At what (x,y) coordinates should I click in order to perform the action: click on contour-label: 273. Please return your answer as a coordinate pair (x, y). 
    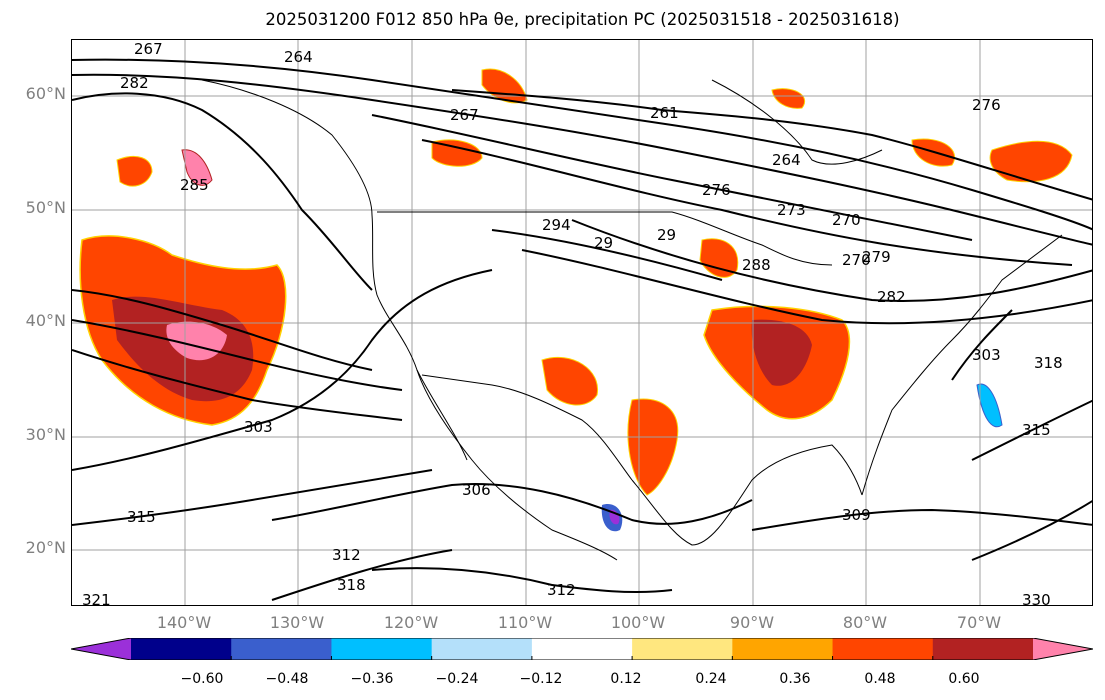
    Looking at the image, I should click on (791, 210).